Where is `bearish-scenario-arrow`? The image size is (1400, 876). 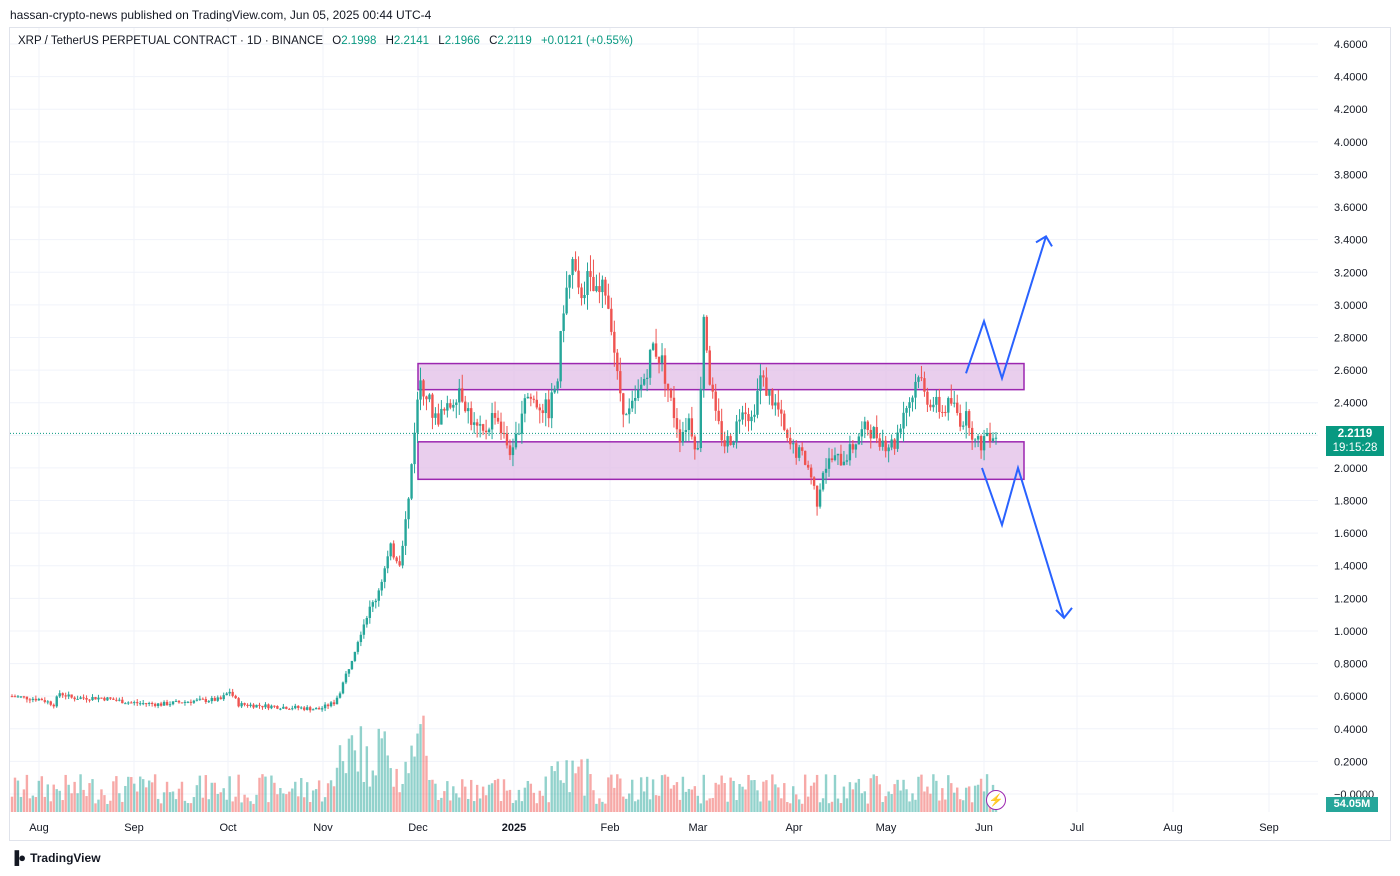
bearish-scenario-arrow is located at coordinates (1023, 541).